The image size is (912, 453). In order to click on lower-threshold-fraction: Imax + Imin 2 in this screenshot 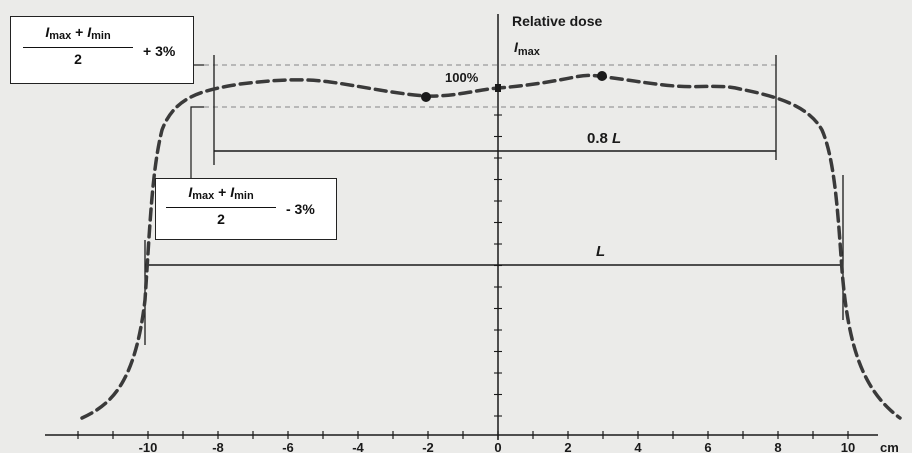, I will do `click(221, 205)`.